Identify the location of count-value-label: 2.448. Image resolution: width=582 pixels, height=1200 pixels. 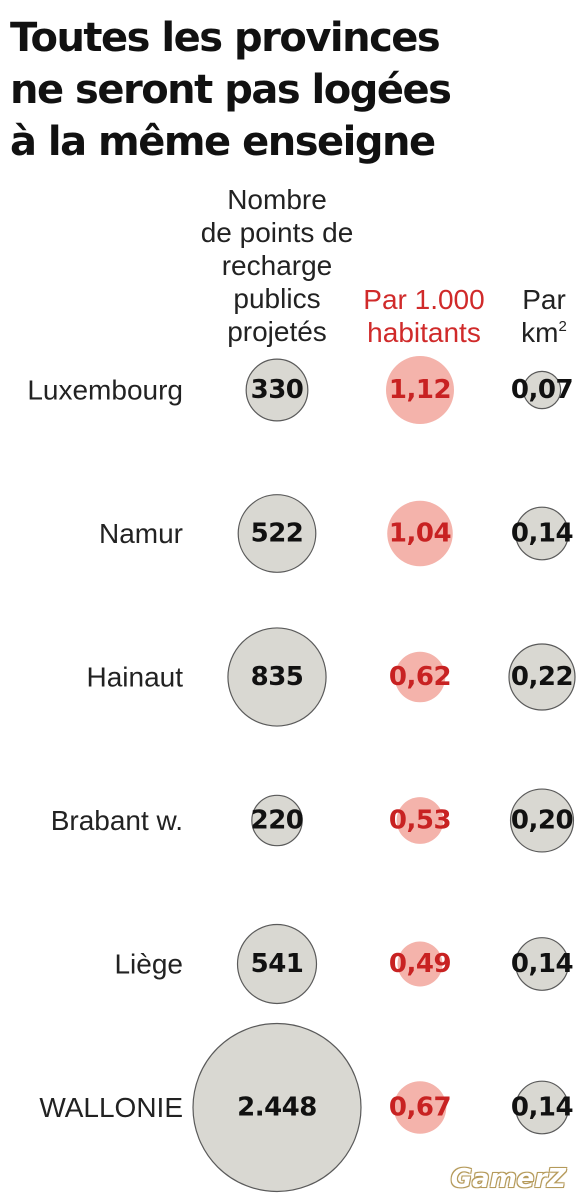
(277, 1108).